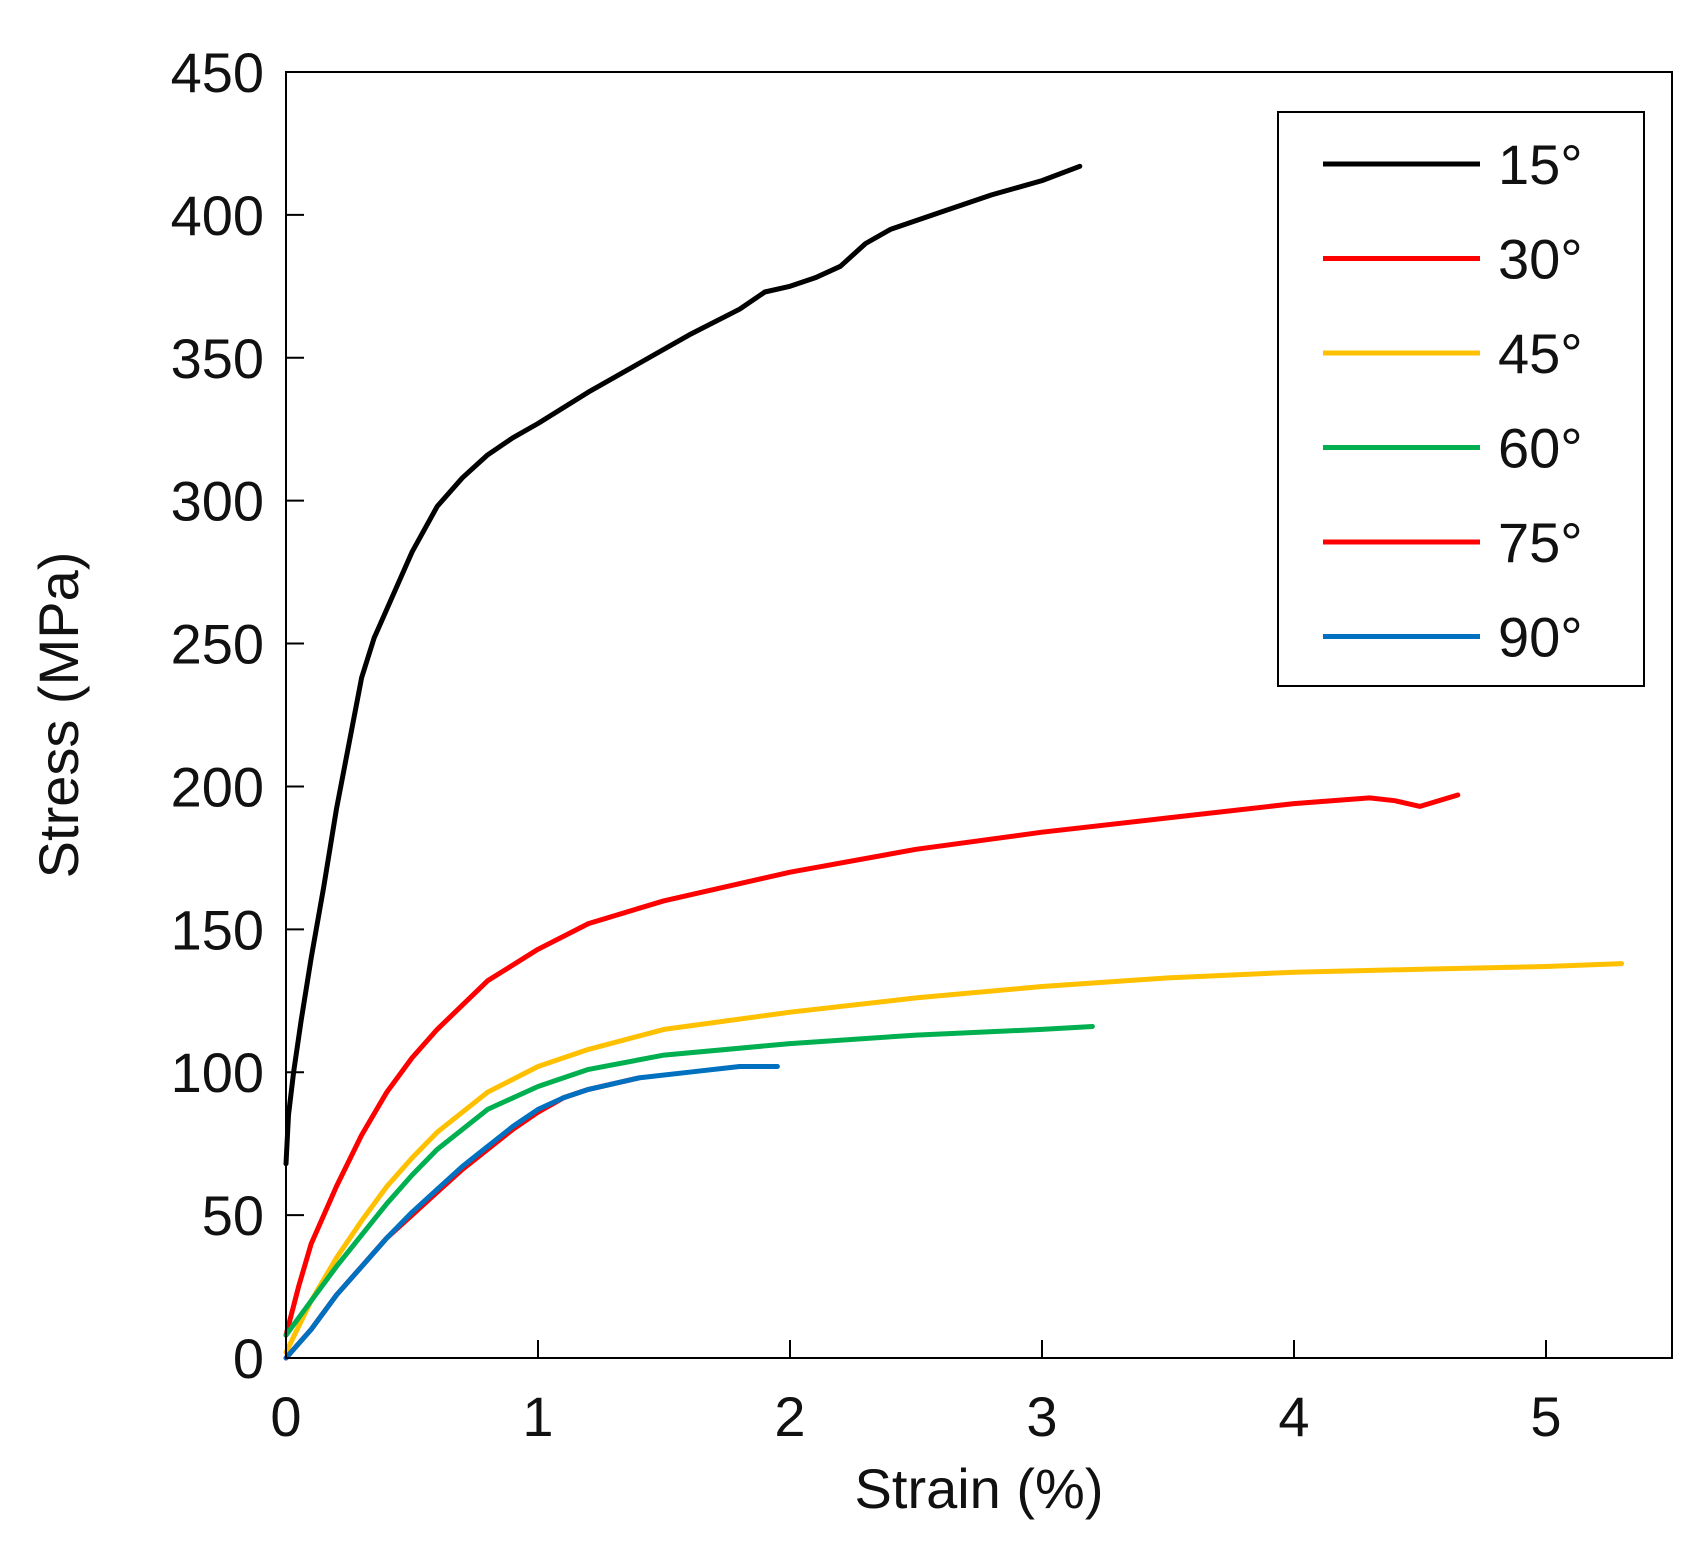  Describe the element at coordinates (233, 1215) in the screenshot. I see `y-tick-label: 50` at that location.